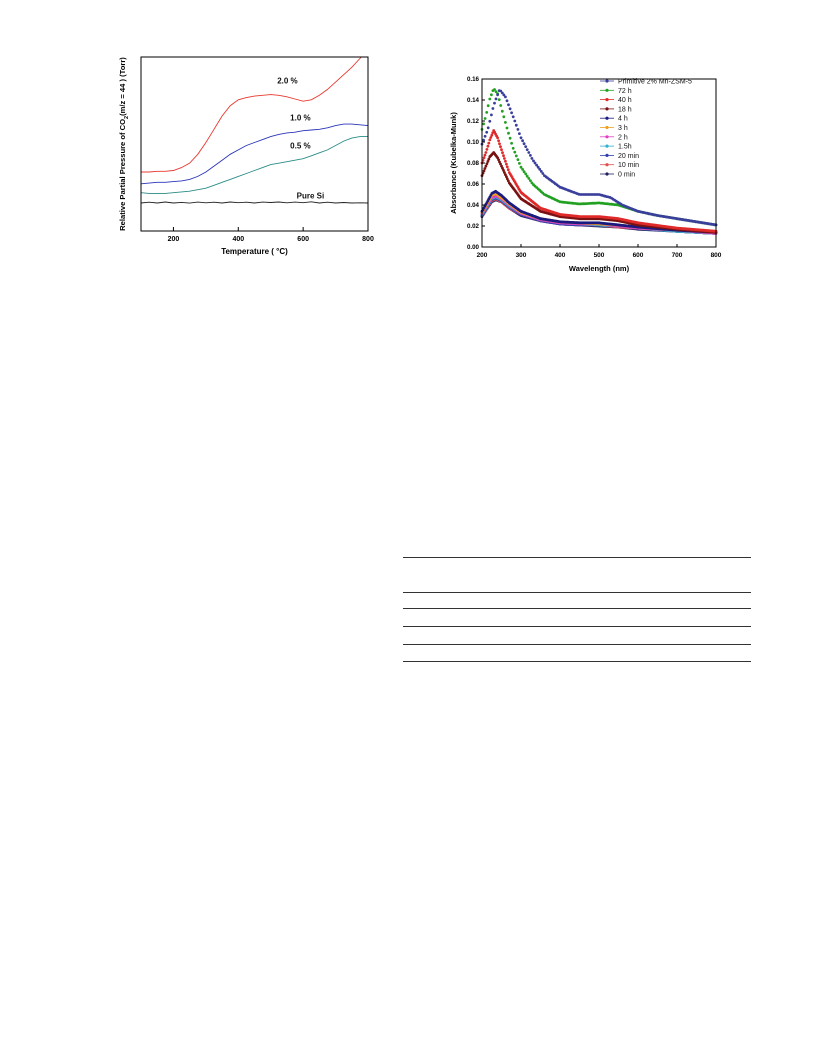  What do you see at coordinates (628, 165) in the screenshot?
I see `legend-label: 10 min` at bounding box center [628, 165].